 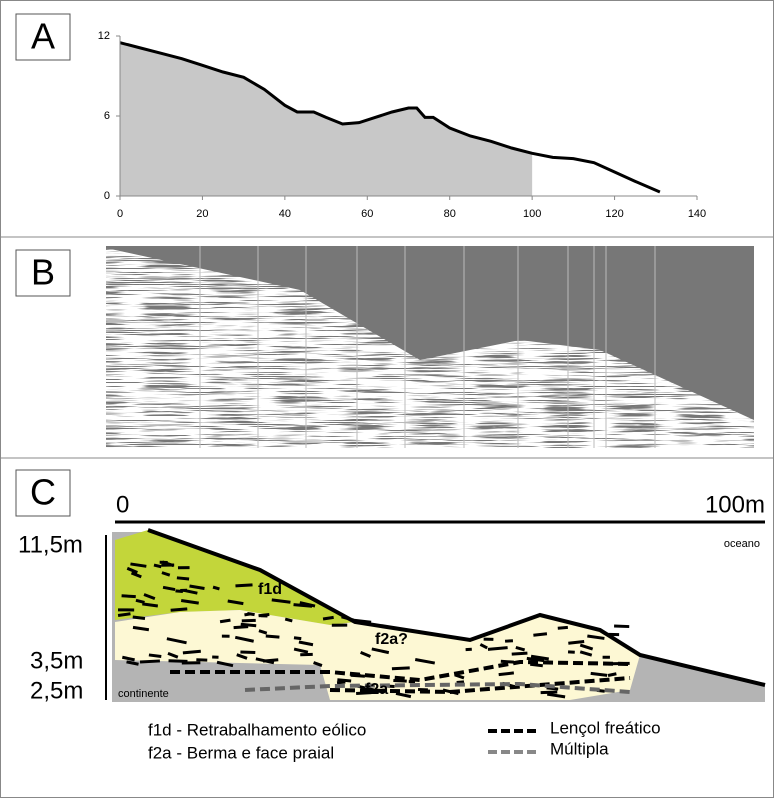 I want to click on panel-a: A, so click(x=43, y=37).